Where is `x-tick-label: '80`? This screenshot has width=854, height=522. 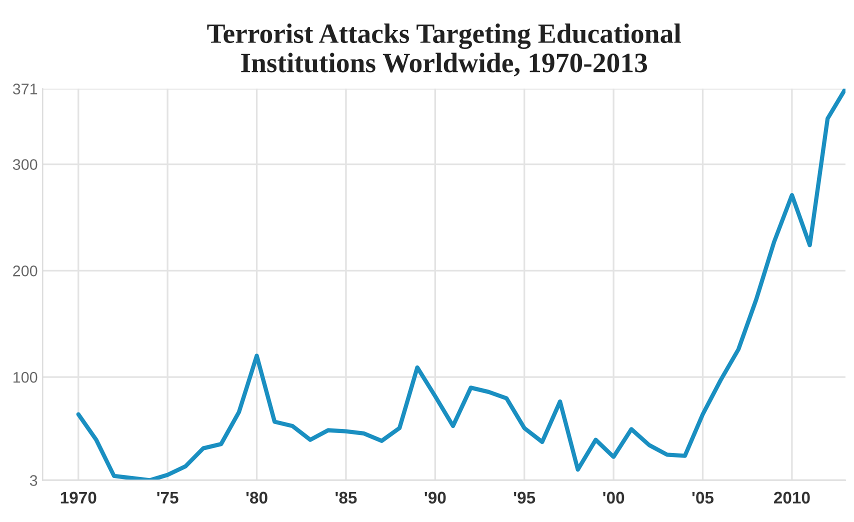
x-tick-label: '80 is located at coordinates (257, 498).